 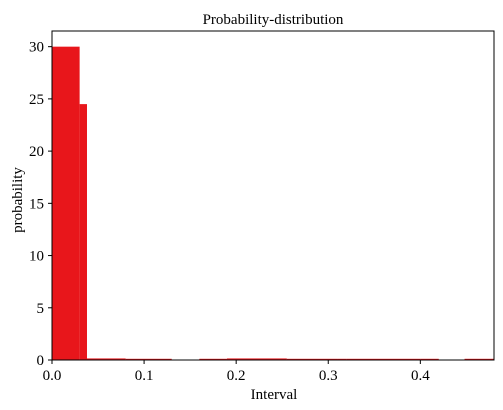 I want to click on x-tick-label: 0.4, so click(x=420, y=376).